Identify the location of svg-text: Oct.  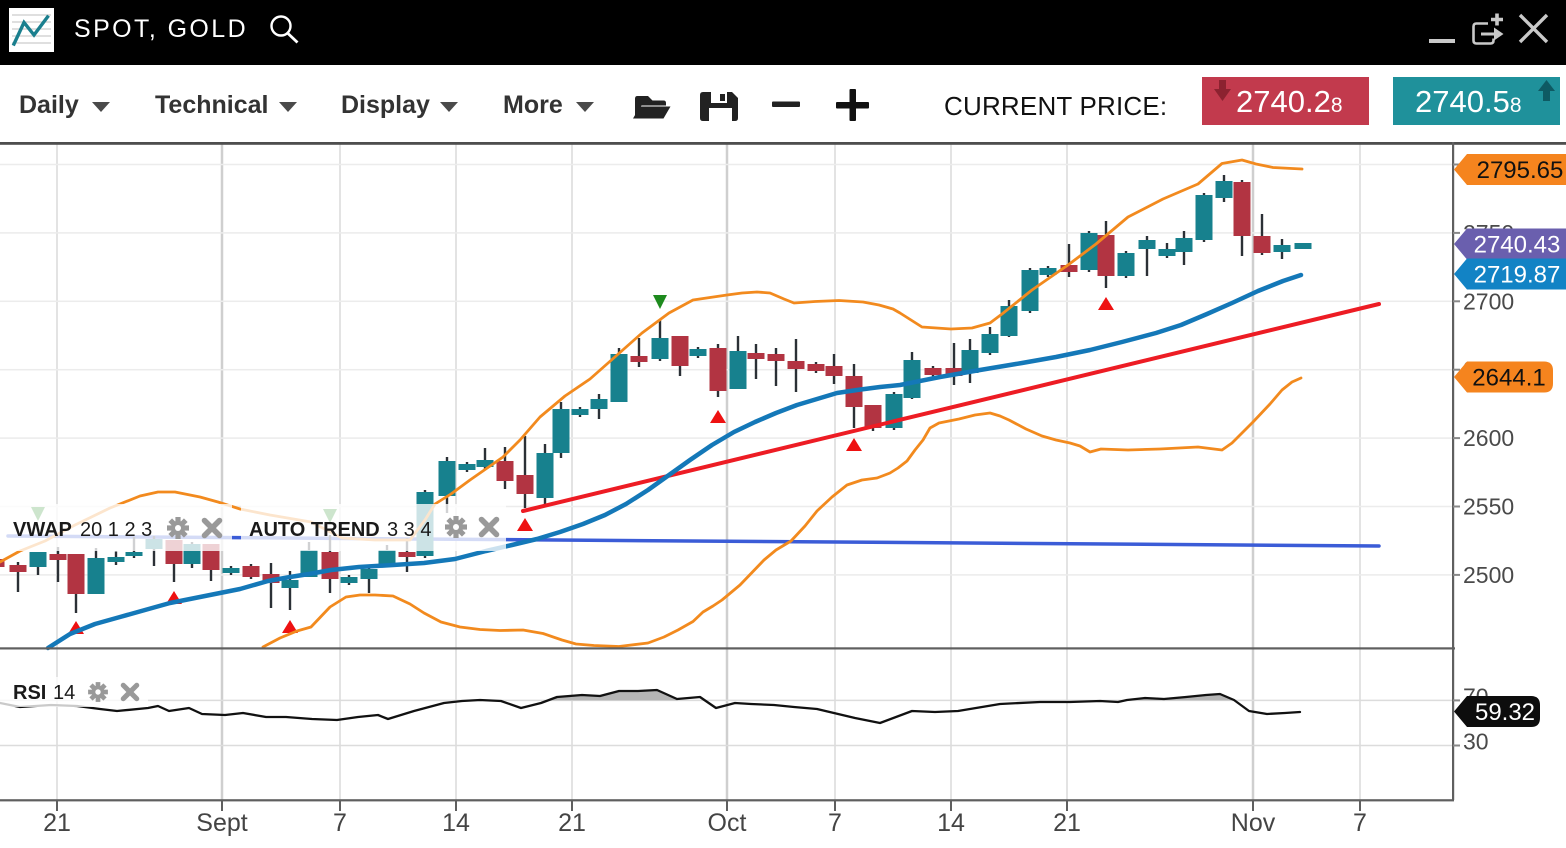
(727, 823).